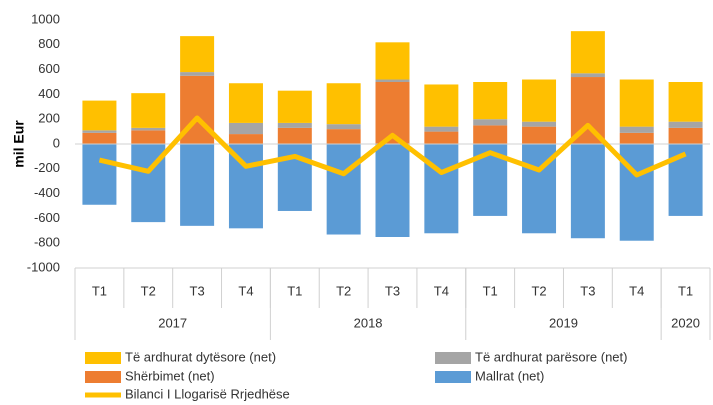 The width and height of the screenshot is (713, 405). Describe the element at coordinates (45, 18) in the screenshot. I see `y-tick-label: 1000` at that location.